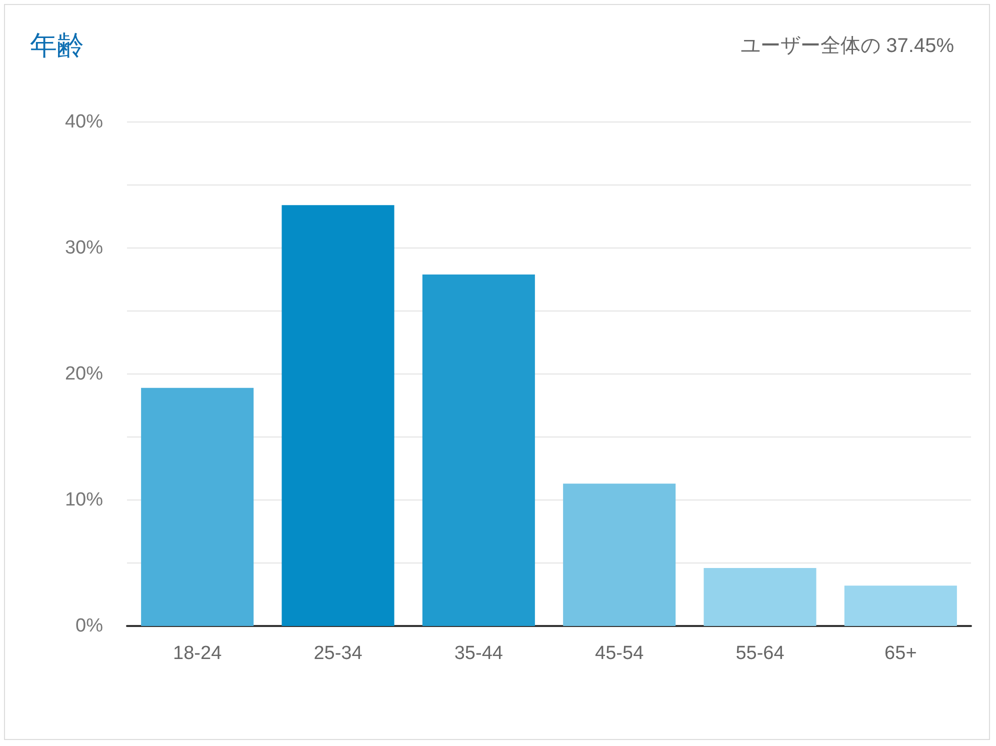  Describe the element at coordinates (338, 653) in the screenshot. I see `x-tick-label: 25-34` at that location.